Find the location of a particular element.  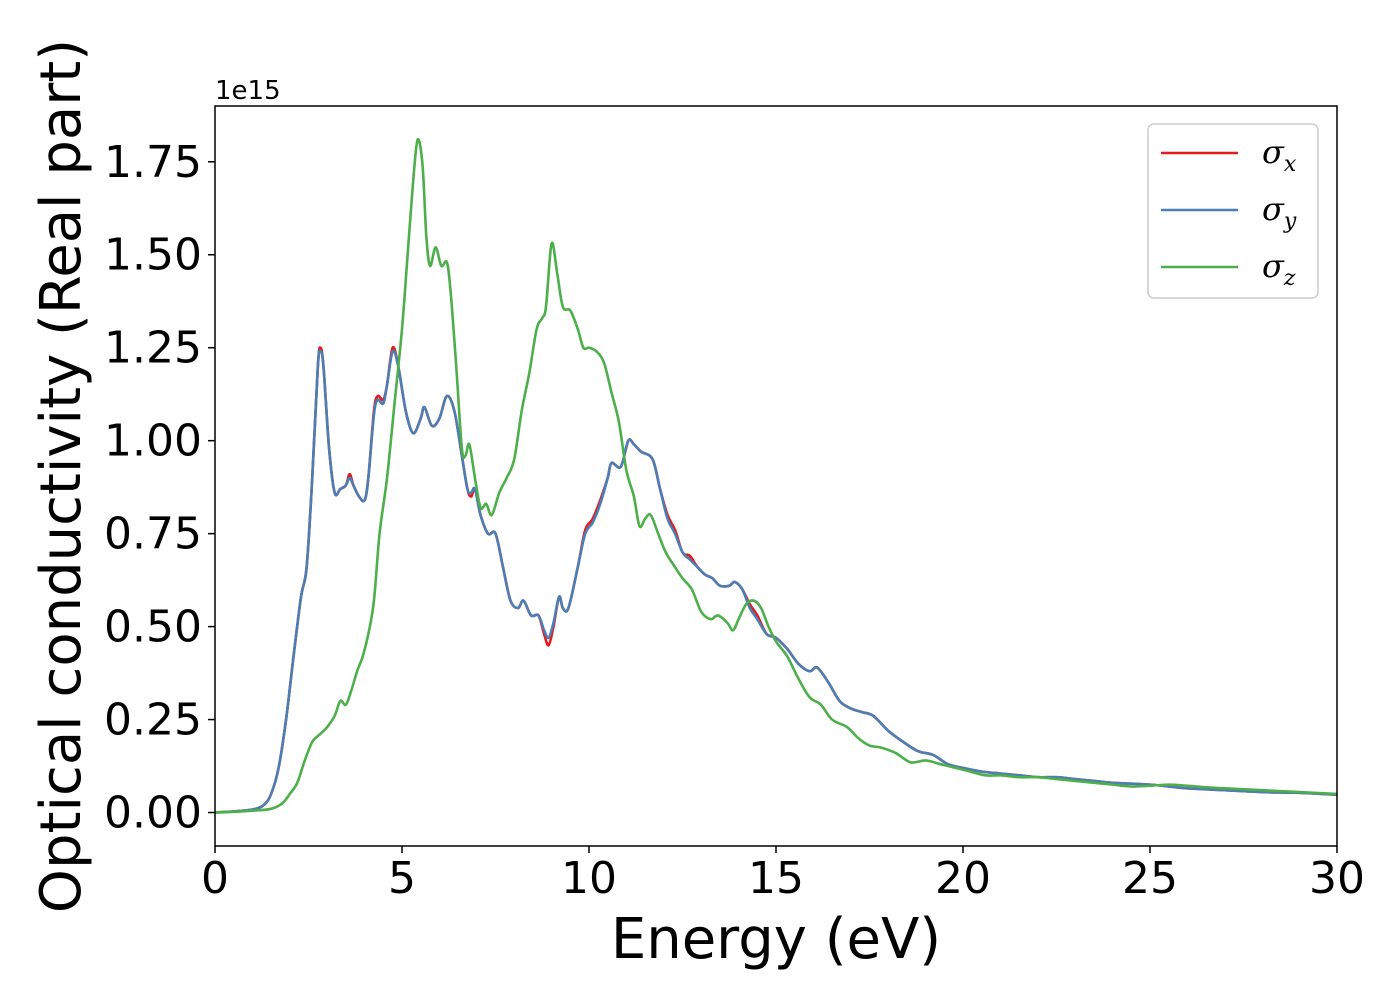

y-tick-label: 1.00 is located at coordinates (153, 441).